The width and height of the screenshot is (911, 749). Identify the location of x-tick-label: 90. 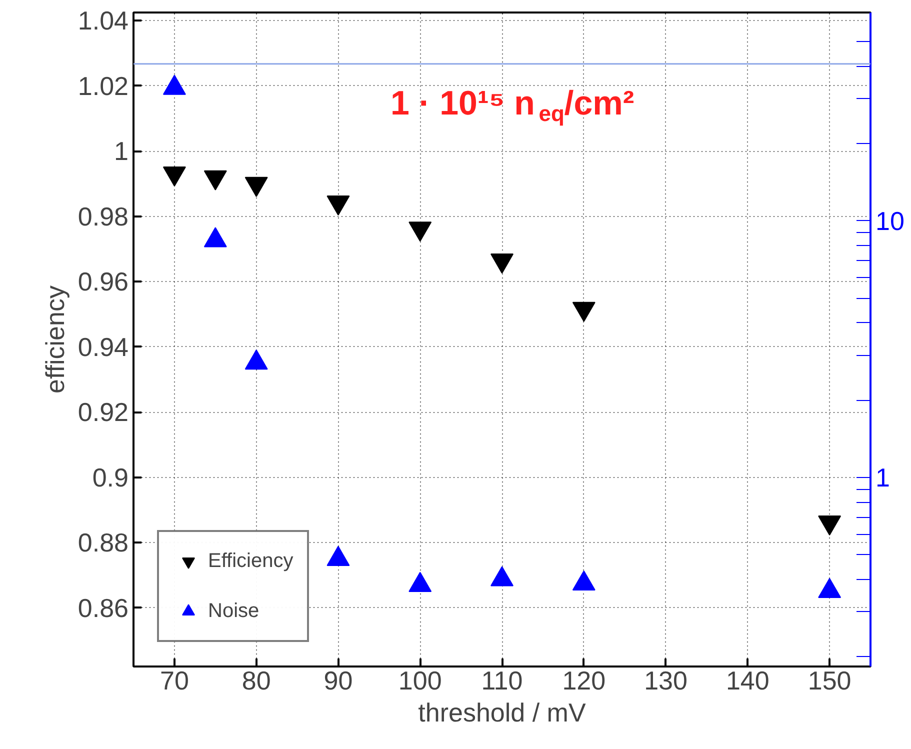
(338, 681).